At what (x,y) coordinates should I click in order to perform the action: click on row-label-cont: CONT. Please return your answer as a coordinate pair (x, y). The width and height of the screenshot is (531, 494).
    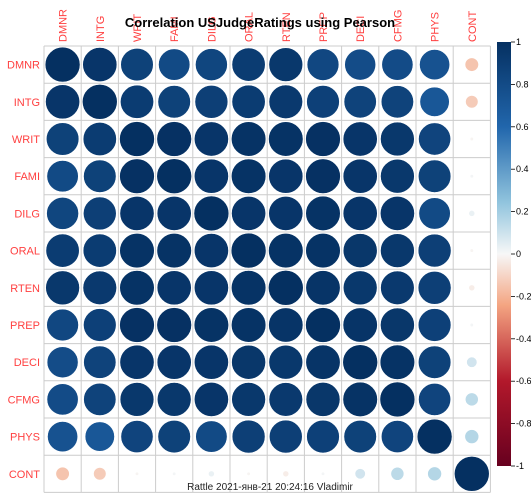
    Looking at the image, I should click on (24, 475).